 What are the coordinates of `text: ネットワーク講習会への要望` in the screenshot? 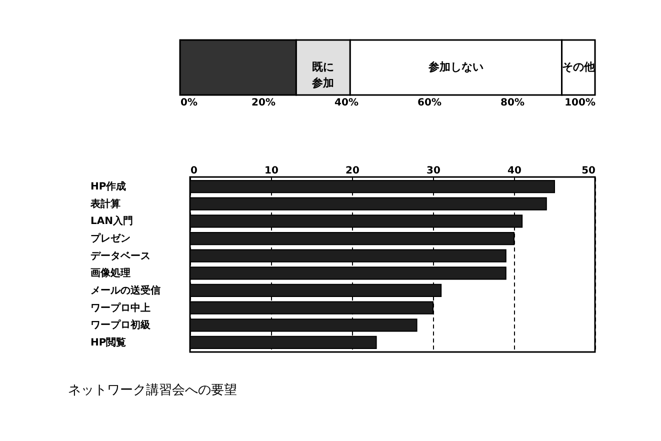 It's located at (152, 390).